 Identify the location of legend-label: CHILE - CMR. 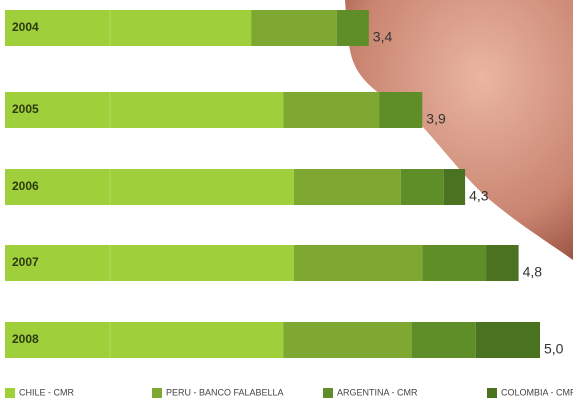
(47, 392).